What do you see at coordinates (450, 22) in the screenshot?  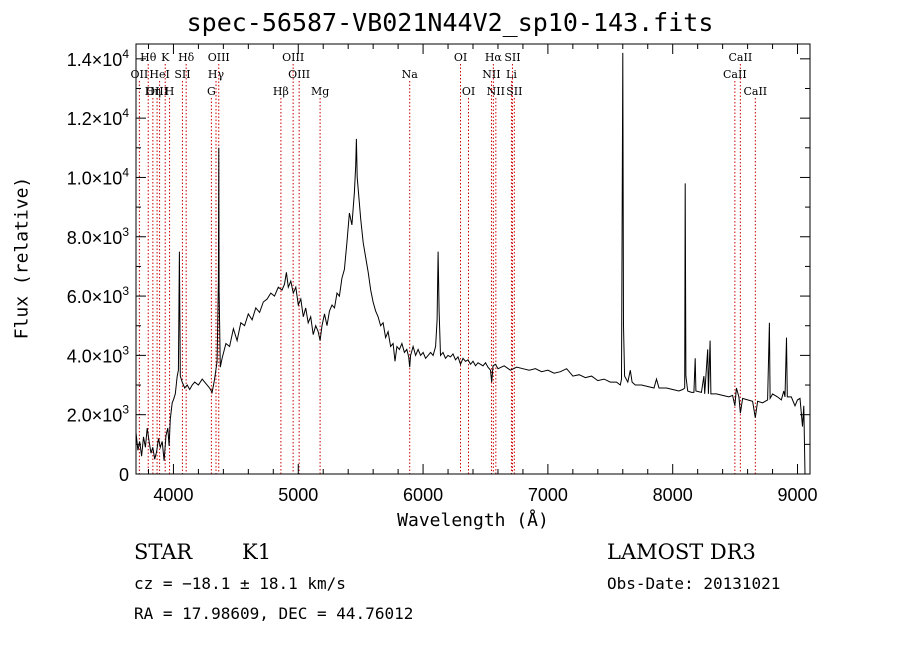 I see `chart-title: spec-56587-VB021N44V2_sp10-143.fits` at bounding box center [450, 22].